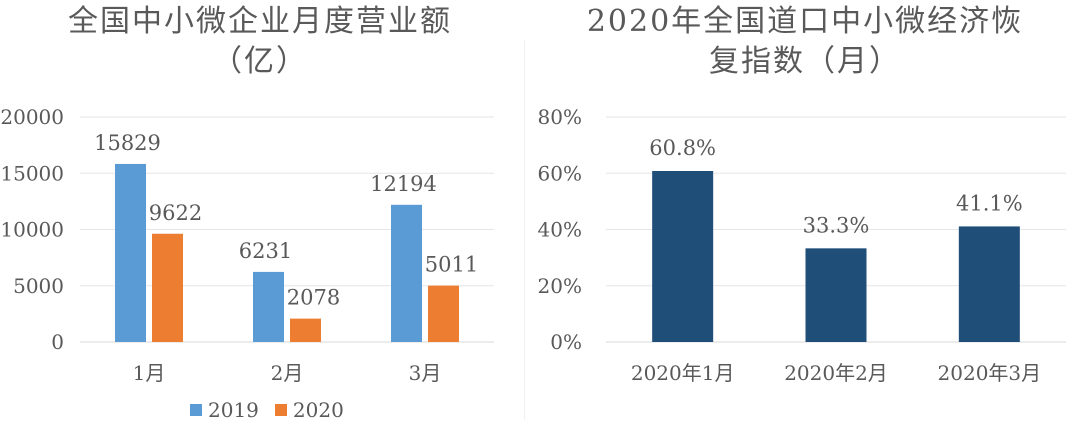  What do you see at coordinates (560, 117) in the screenshot?
I see `y-tick-label: 80%` at bounding box center [560, 117].